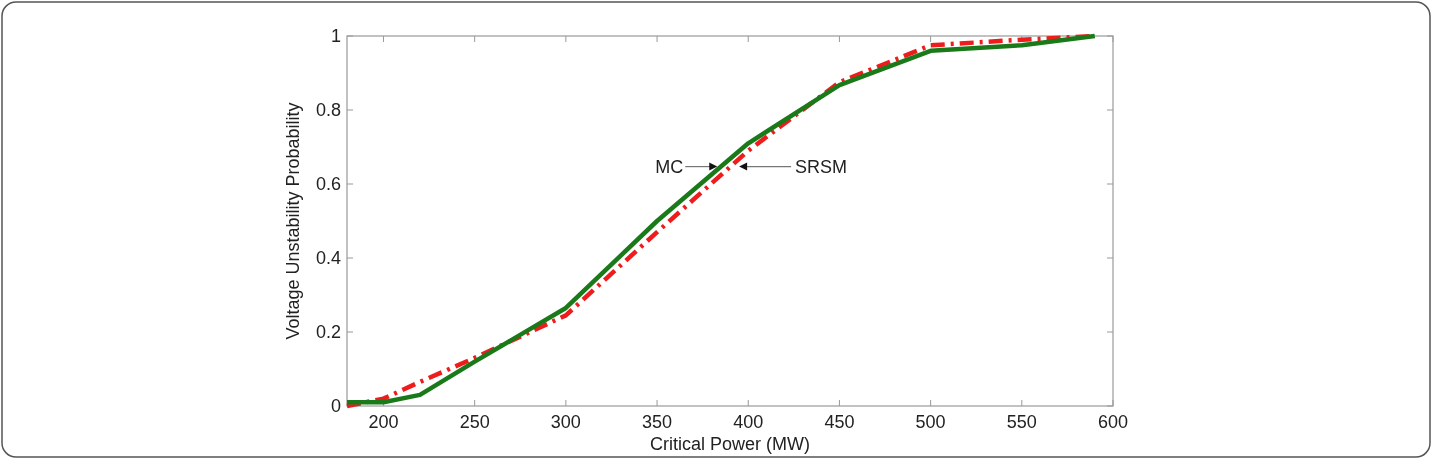 This screenshot has height=459, width=1432. Describe the element at coordinates (839, 422) in the screenshot. I see `x-tick-label: 450` at that location.